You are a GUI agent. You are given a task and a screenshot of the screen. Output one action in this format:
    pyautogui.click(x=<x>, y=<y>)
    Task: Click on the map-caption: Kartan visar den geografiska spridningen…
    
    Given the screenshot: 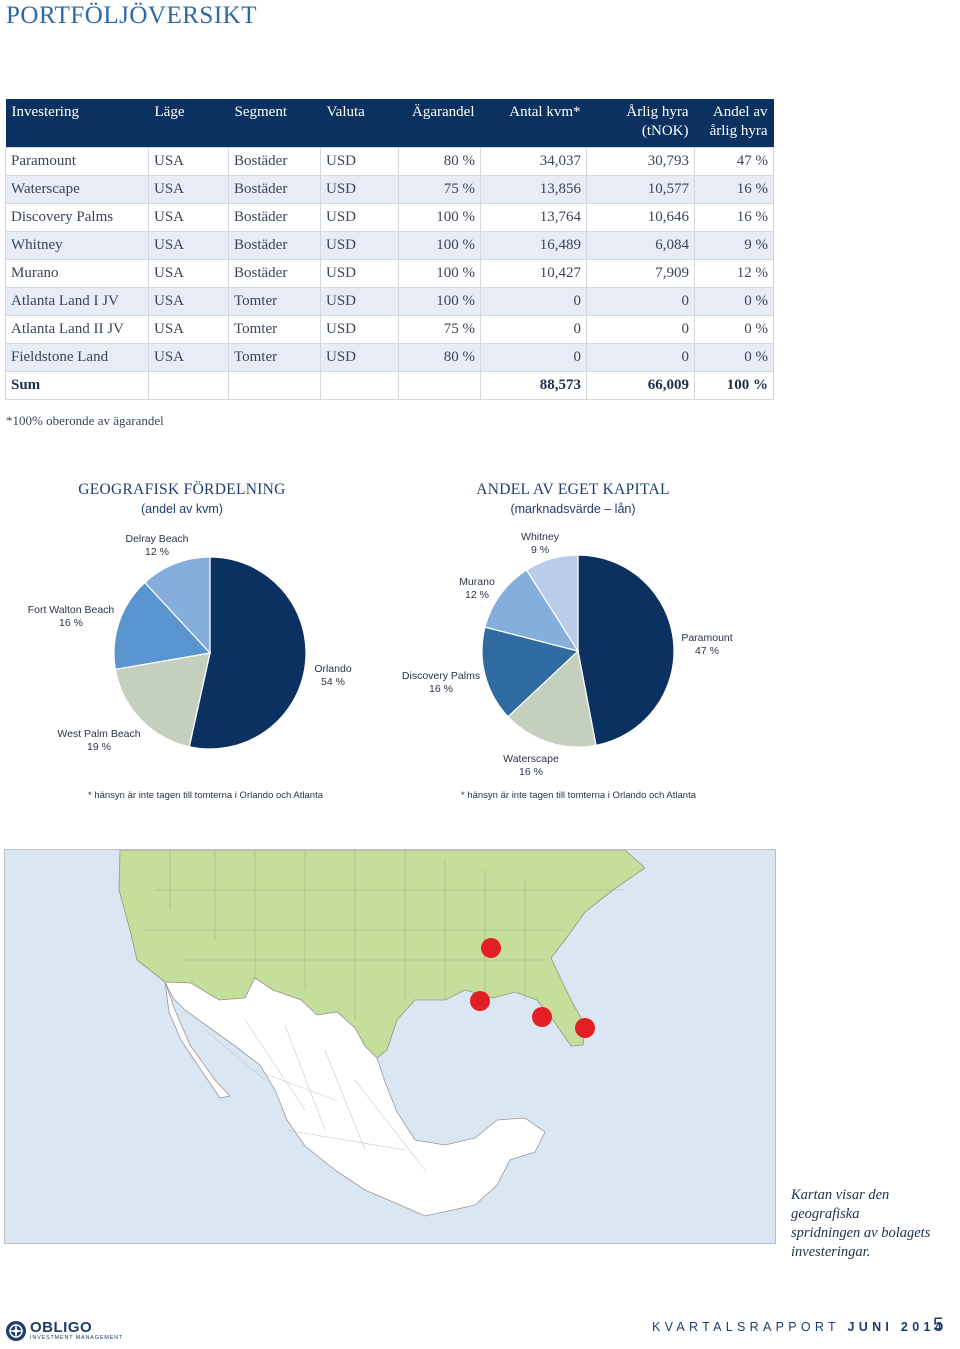 What is the action you would take?
    pyautogui.click(x=861, y=1223)
    